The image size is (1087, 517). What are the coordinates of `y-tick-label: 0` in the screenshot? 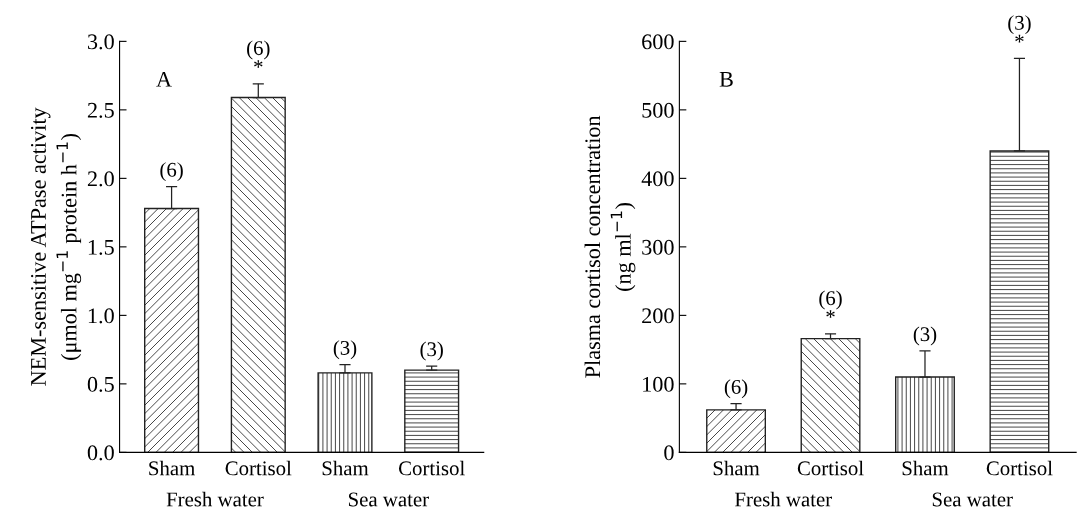 It's located at (669, 453).